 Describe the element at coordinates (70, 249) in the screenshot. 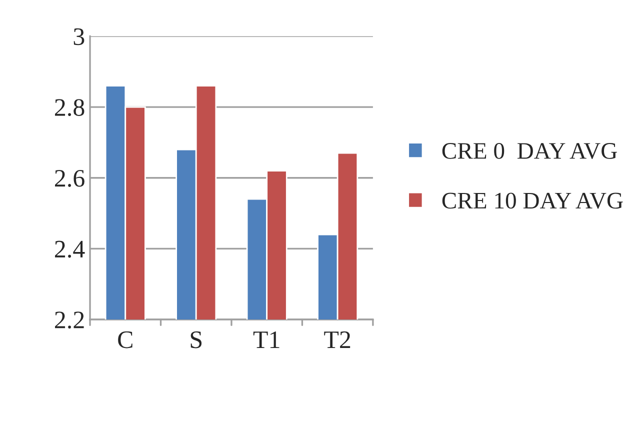

I see `y-tick-label: 2.4` at that location.